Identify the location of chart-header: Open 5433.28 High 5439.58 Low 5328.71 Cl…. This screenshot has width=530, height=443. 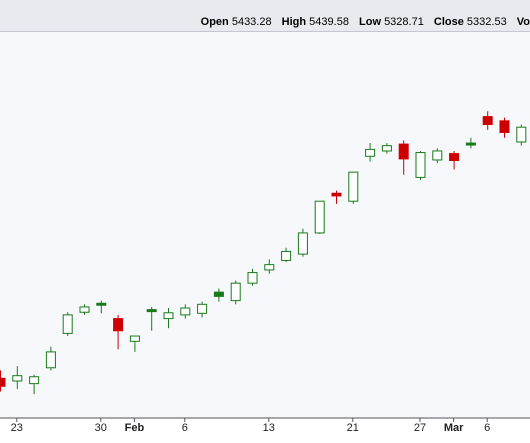
(265, 16).